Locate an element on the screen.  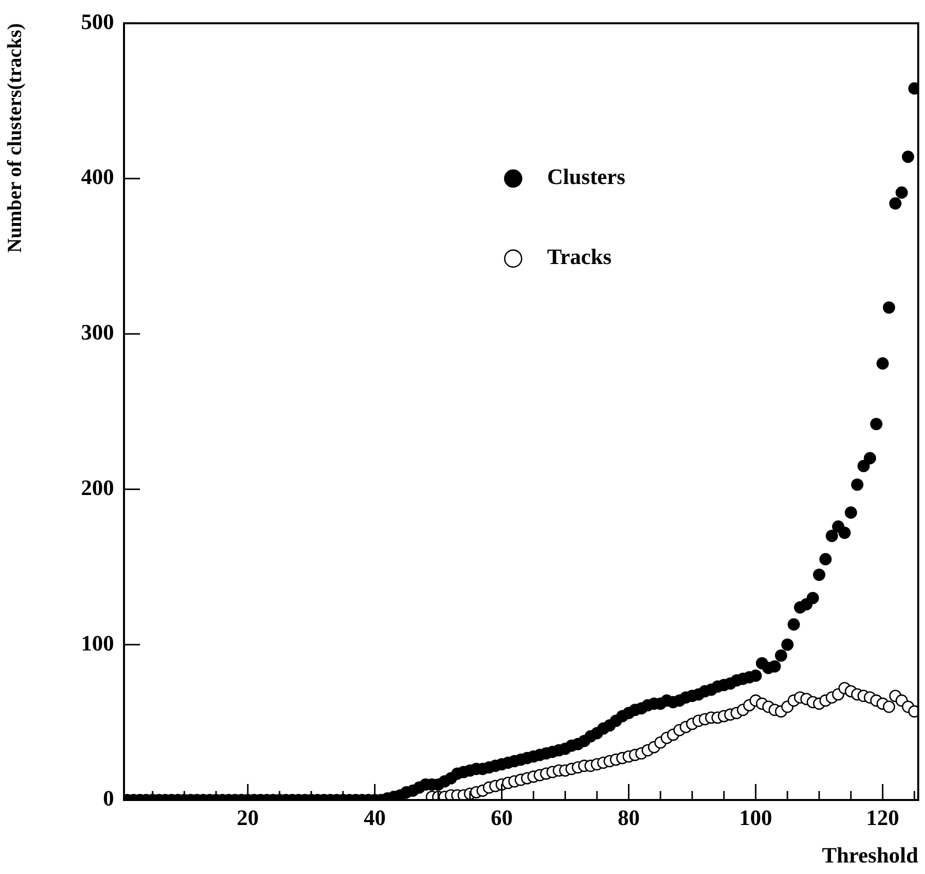
x-tick-label: 60 is located at coordinates (501, 817).